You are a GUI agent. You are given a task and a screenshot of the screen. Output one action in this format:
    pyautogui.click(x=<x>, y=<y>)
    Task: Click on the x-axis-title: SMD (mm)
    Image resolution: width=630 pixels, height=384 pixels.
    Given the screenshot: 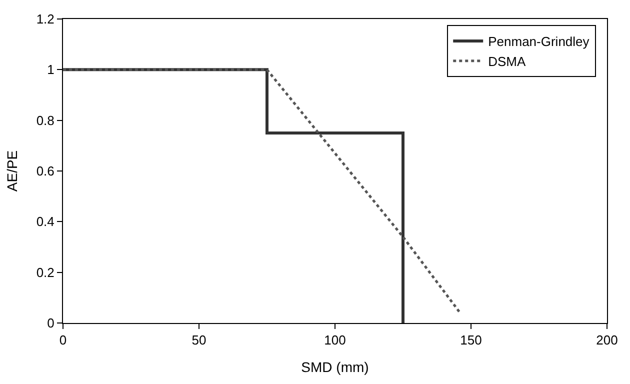 What is the action you would take?
    pyautogui.click(x=335, y=366)
    